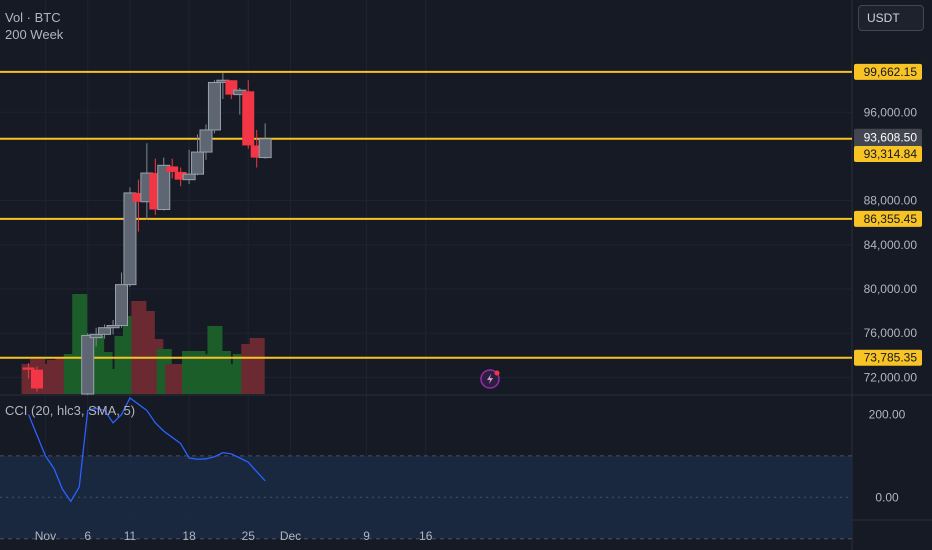 Image resolution: width=932 pixels, height=550 pixels. What do you see at coordinates (891, 138) in the screenshot?
I see `last-price-label: 93,608.50` at bounding box center [891, 138].